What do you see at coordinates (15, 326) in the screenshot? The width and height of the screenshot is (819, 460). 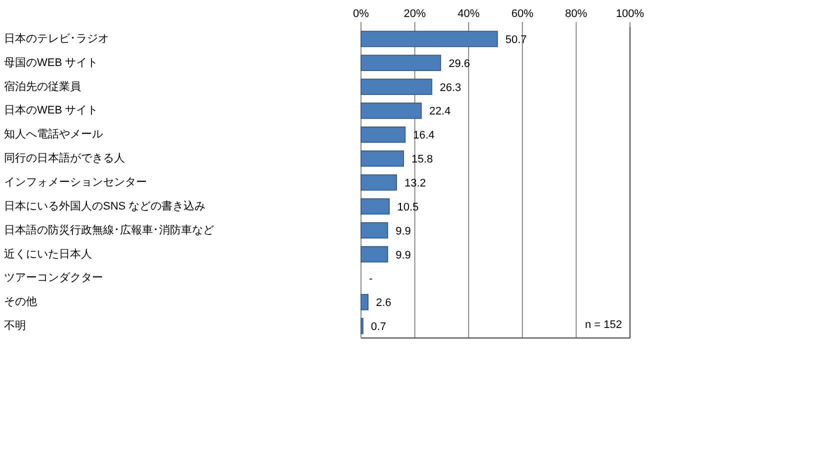 I see `y-tick-label: 不明` at bounding box center [15, 326].